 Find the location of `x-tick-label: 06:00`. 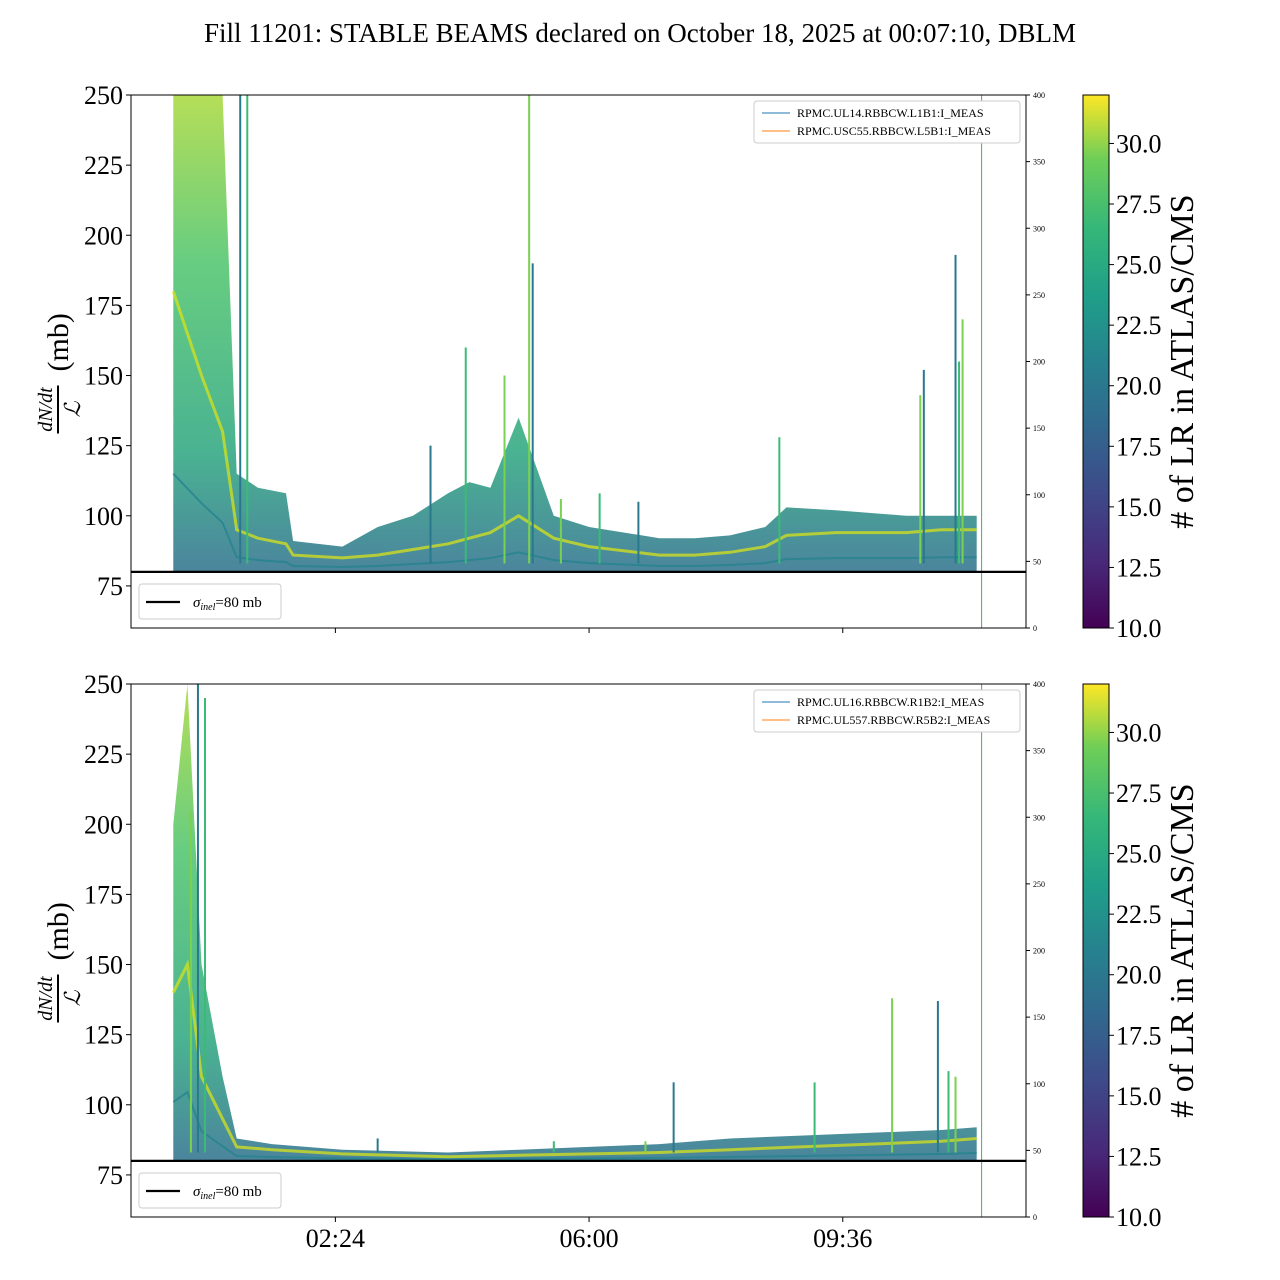

x-tick-label: 06:00 is located at coordinates (588, 1238).